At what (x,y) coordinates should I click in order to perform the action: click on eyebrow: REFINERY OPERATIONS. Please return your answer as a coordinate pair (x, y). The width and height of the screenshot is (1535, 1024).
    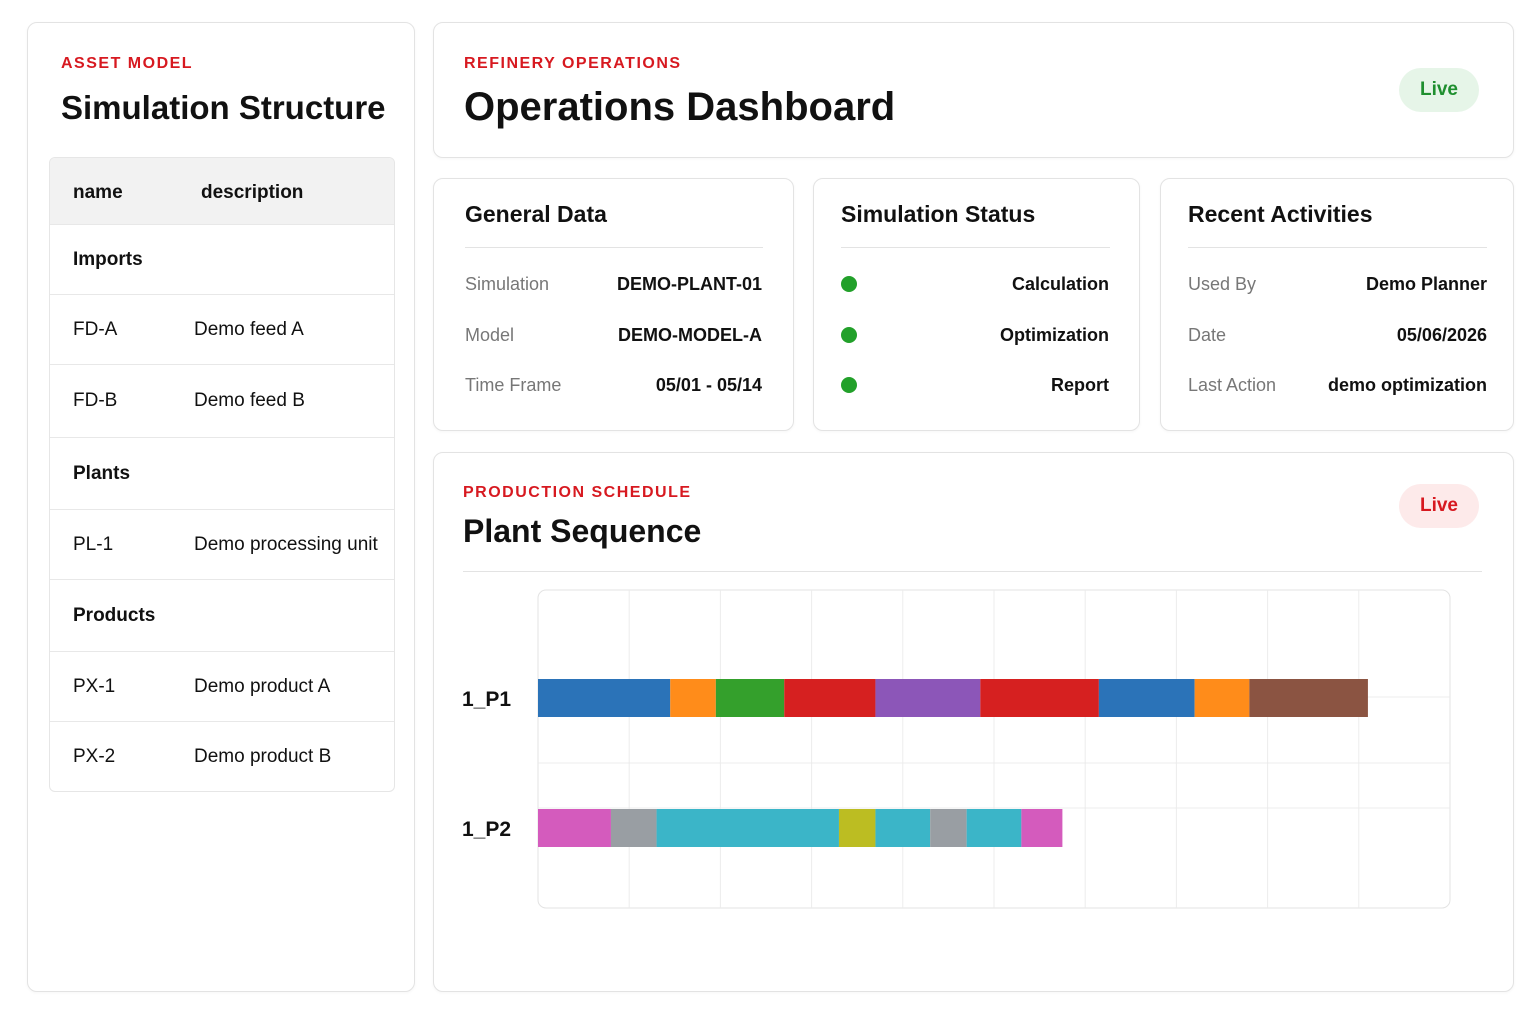
    Looking at the image, I should click on (573, 63).